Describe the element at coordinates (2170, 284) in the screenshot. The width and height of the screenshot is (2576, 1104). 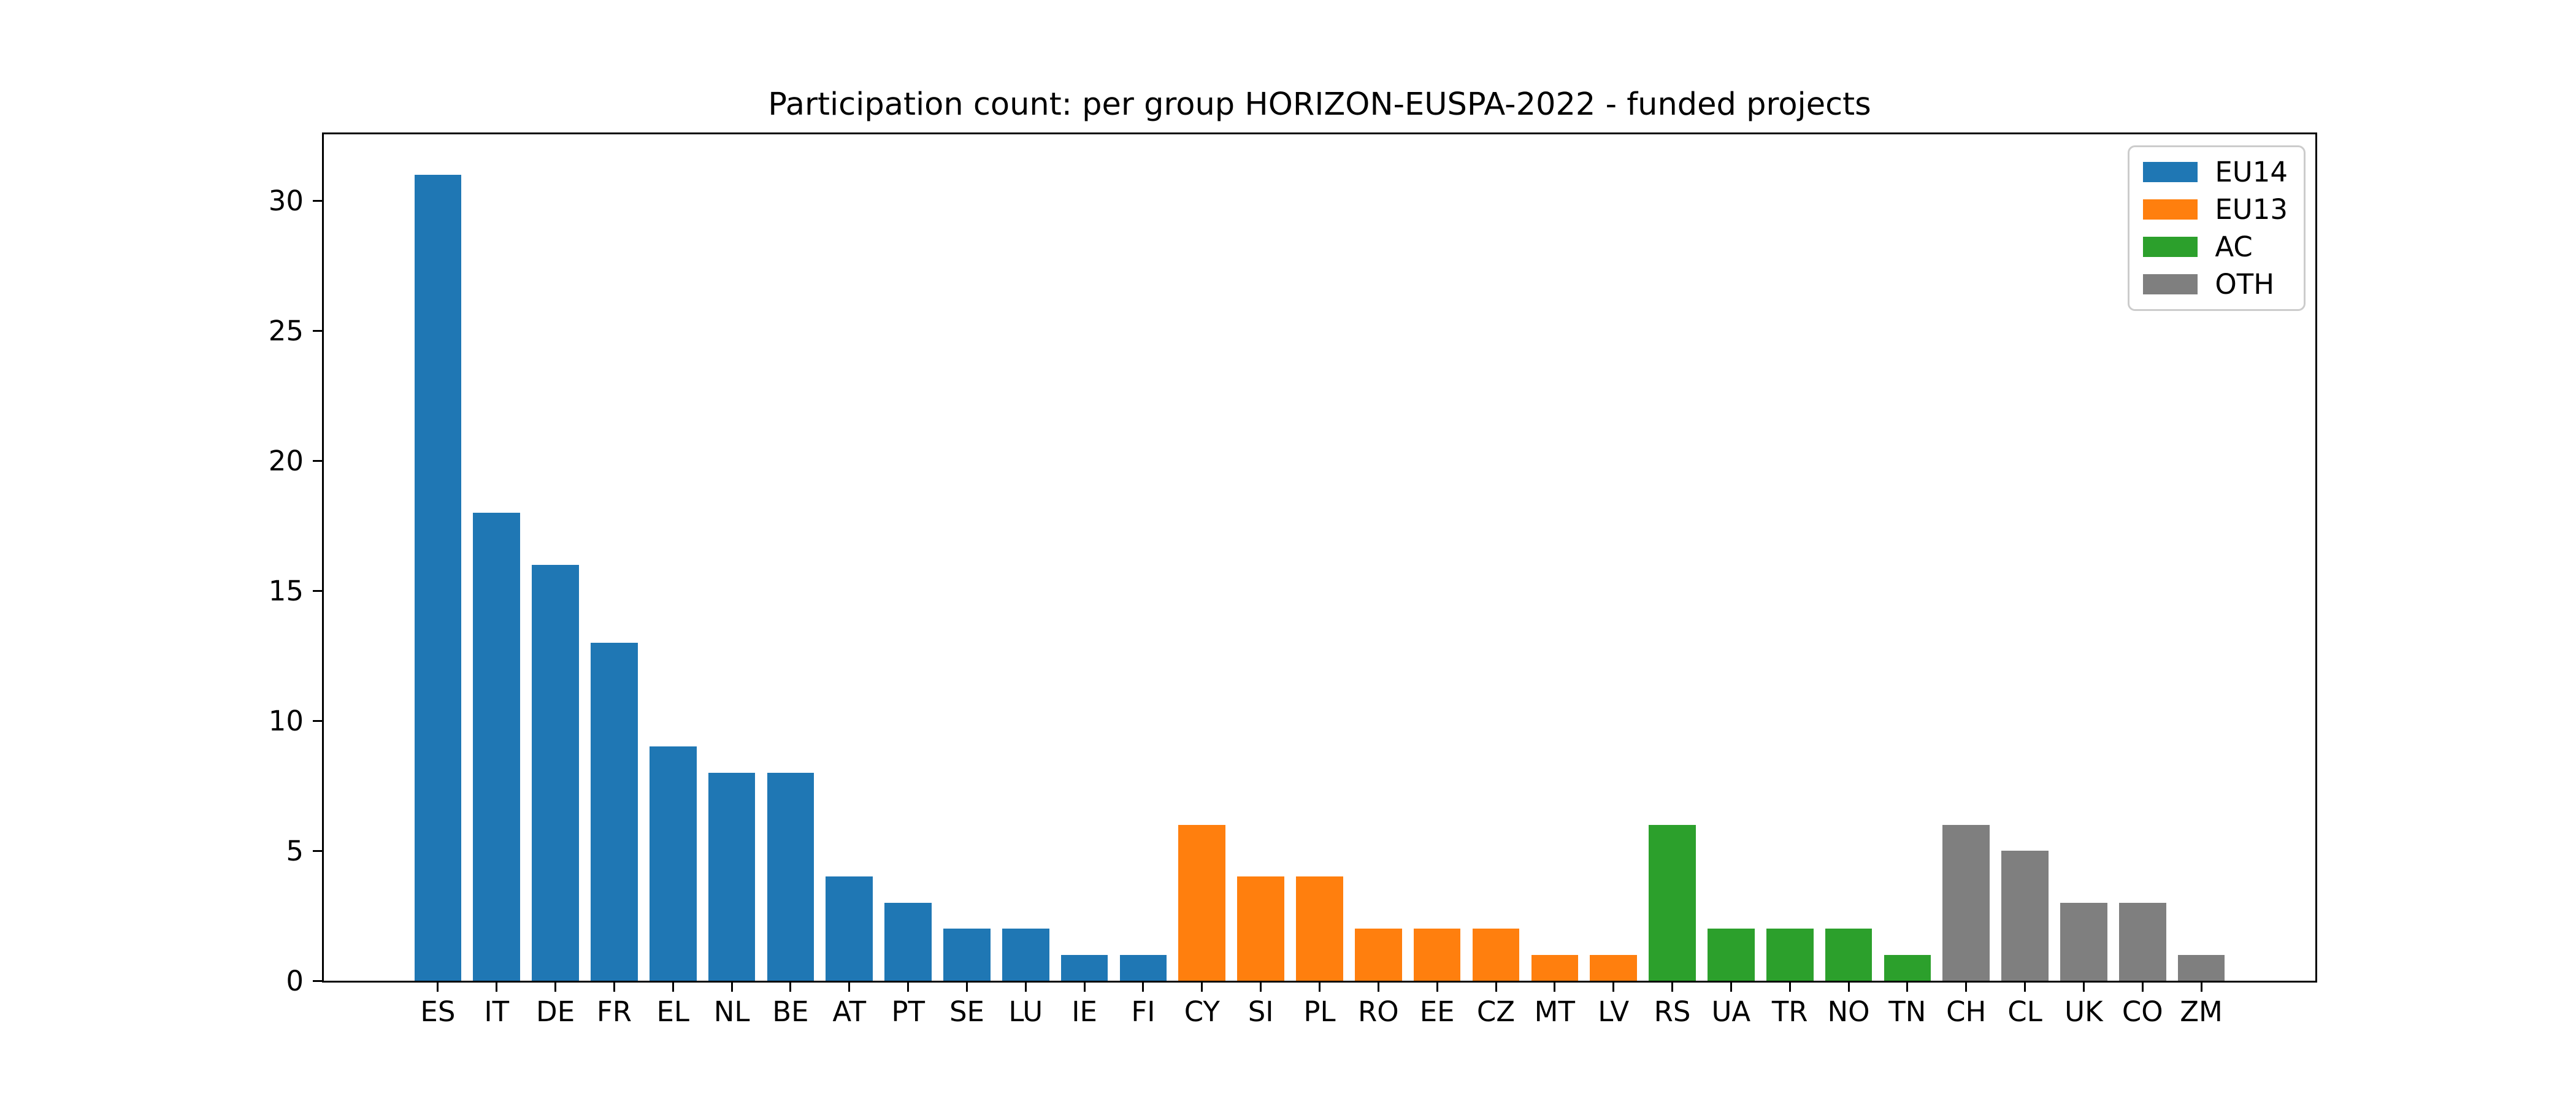
I see `legend-swatch-oth` at that location.